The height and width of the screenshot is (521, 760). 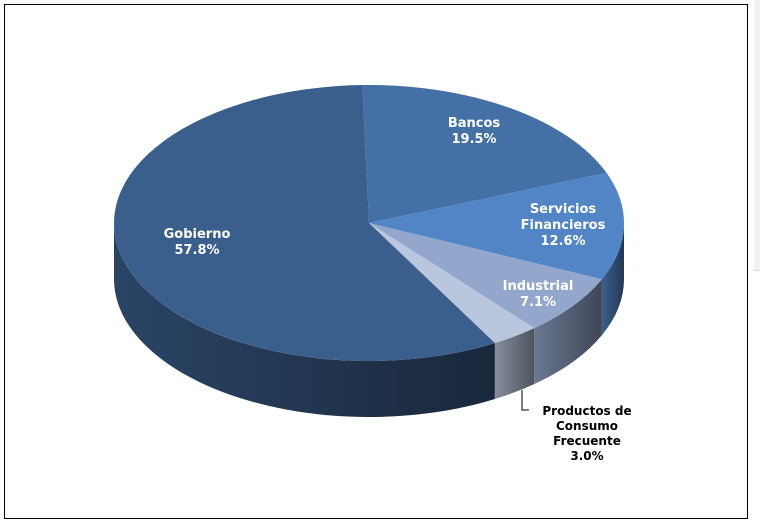 What do you see at coordinates (586, 433) in the screenshot?
I see `label-productos-consumo: Productos de Consumo Frecuente 3.0%` at bounding box center [586, 433].